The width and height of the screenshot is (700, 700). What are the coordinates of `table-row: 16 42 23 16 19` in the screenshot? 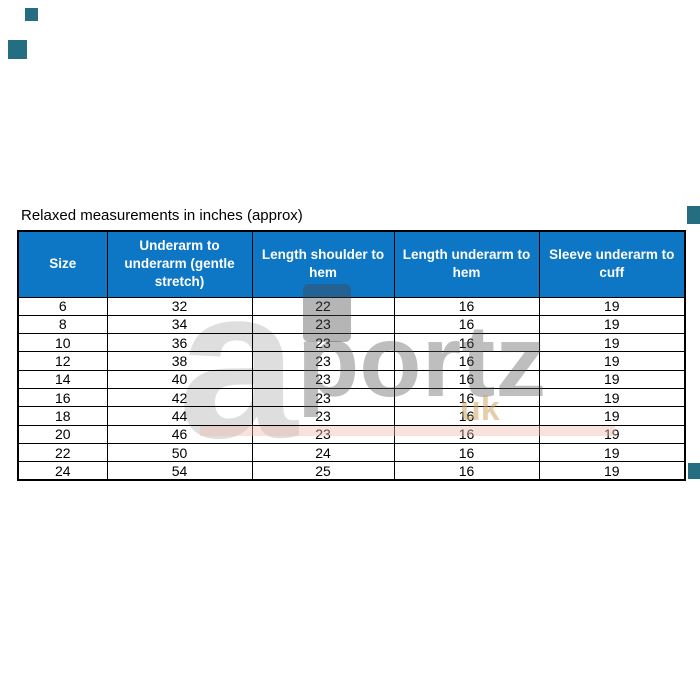 It's located at (351, 397).